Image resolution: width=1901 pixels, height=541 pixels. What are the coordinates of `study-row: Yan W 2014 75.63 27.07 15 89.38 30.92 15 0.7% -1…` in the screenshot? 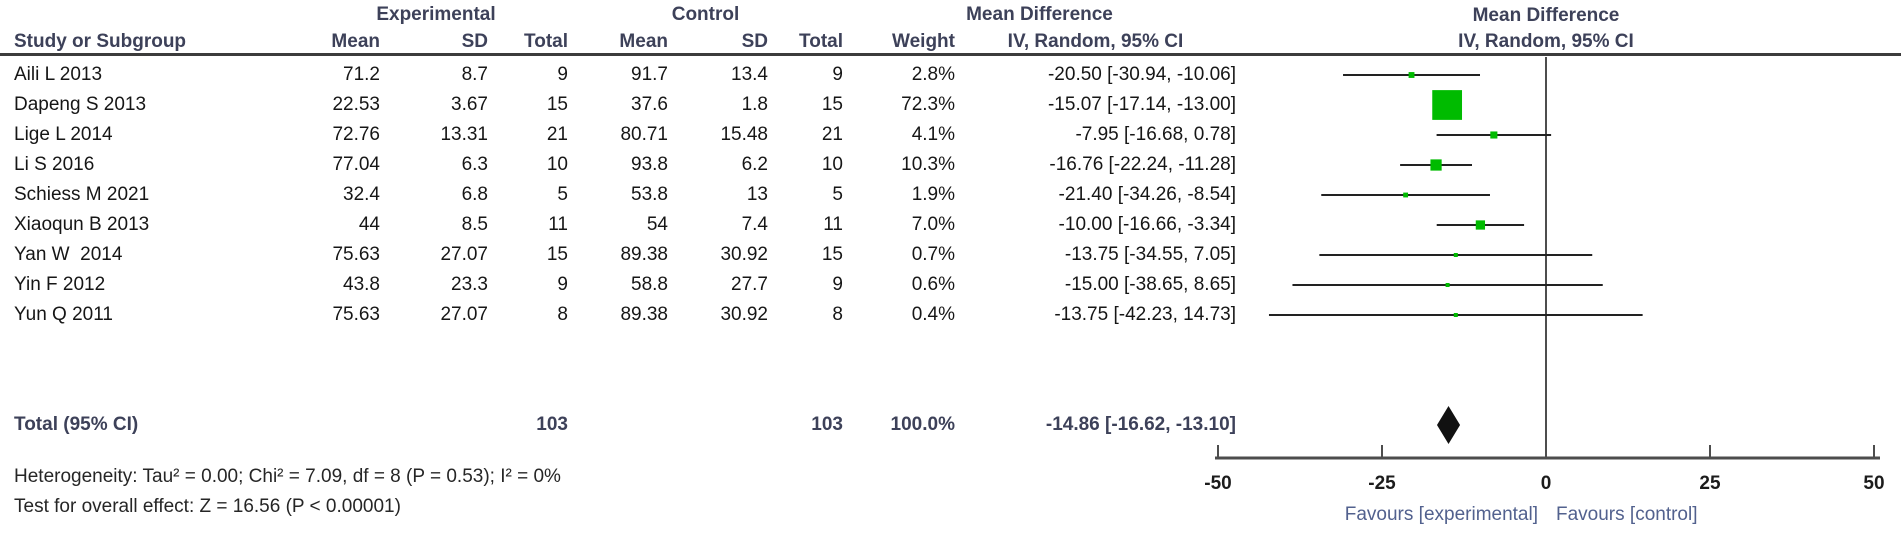 It's located at (625, 255).